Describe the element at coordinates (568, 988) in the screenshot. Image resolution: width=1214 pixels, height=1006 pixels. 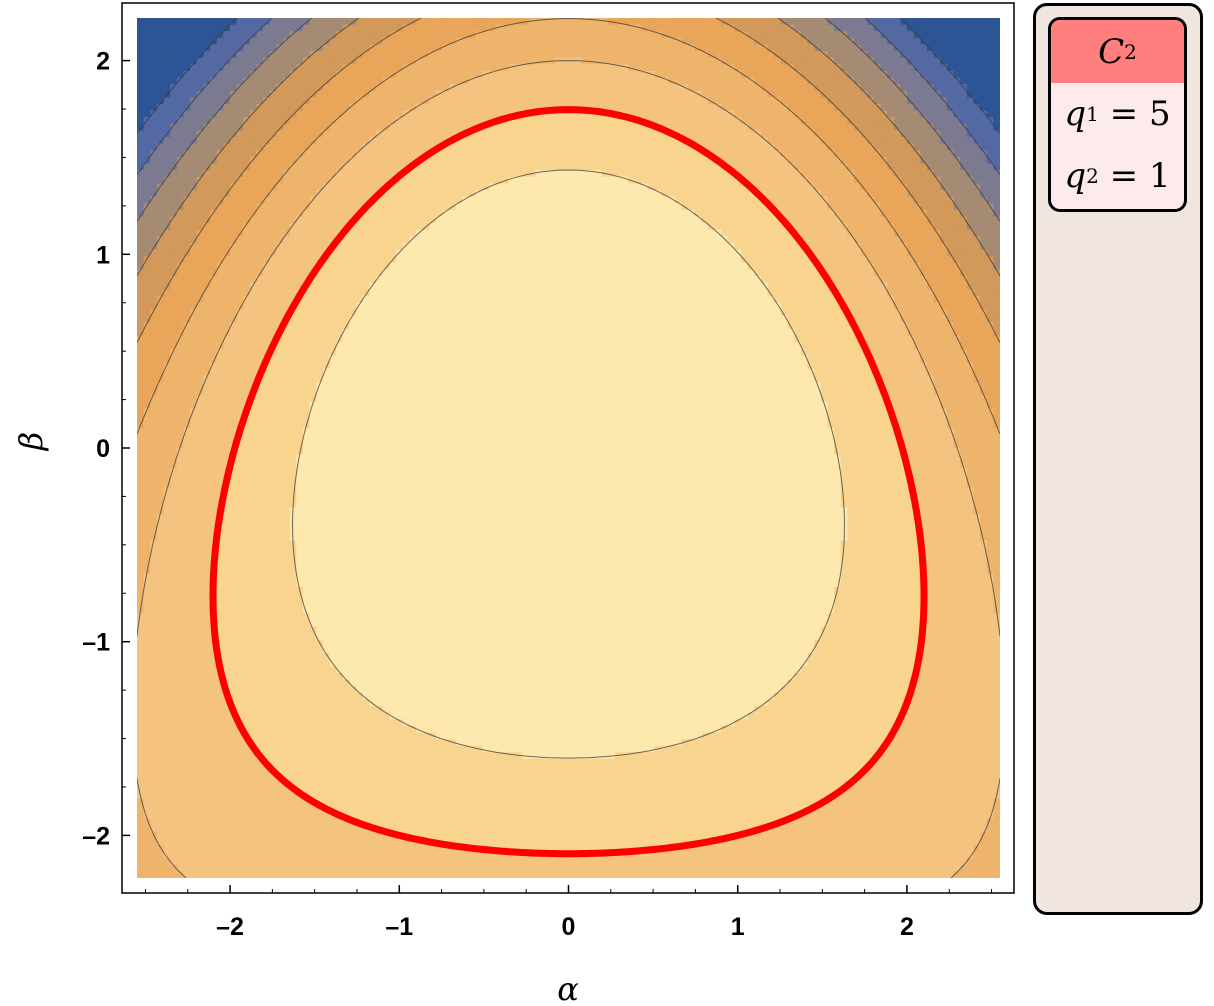
I see `x-axis-label: α` at that location.